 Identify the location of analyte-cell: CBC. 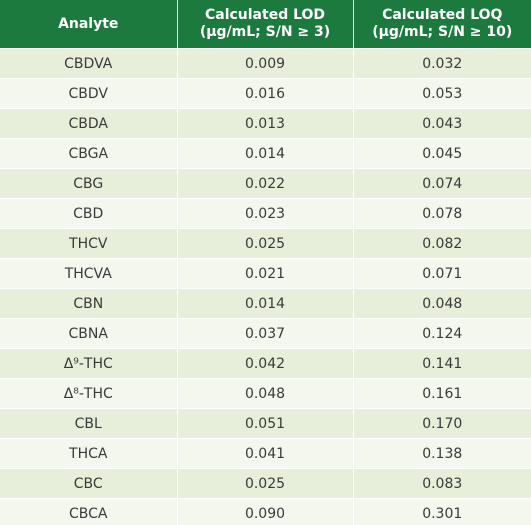
(89, 483).